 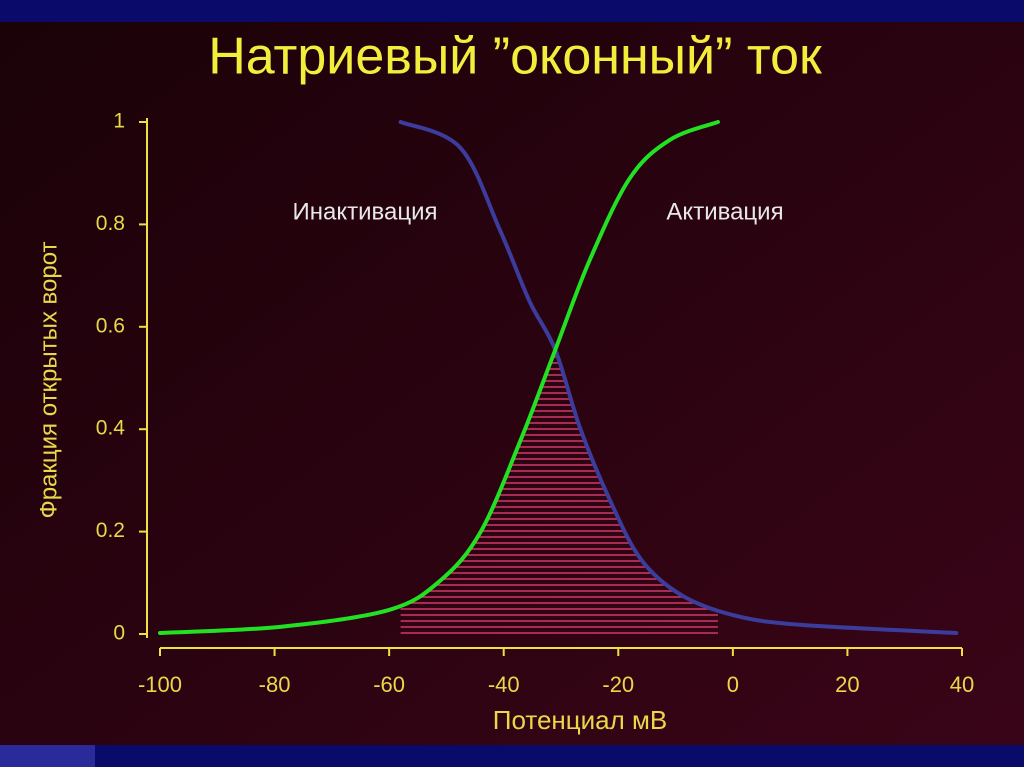 I want to click on bottom-band, so click(x=512, y=756).